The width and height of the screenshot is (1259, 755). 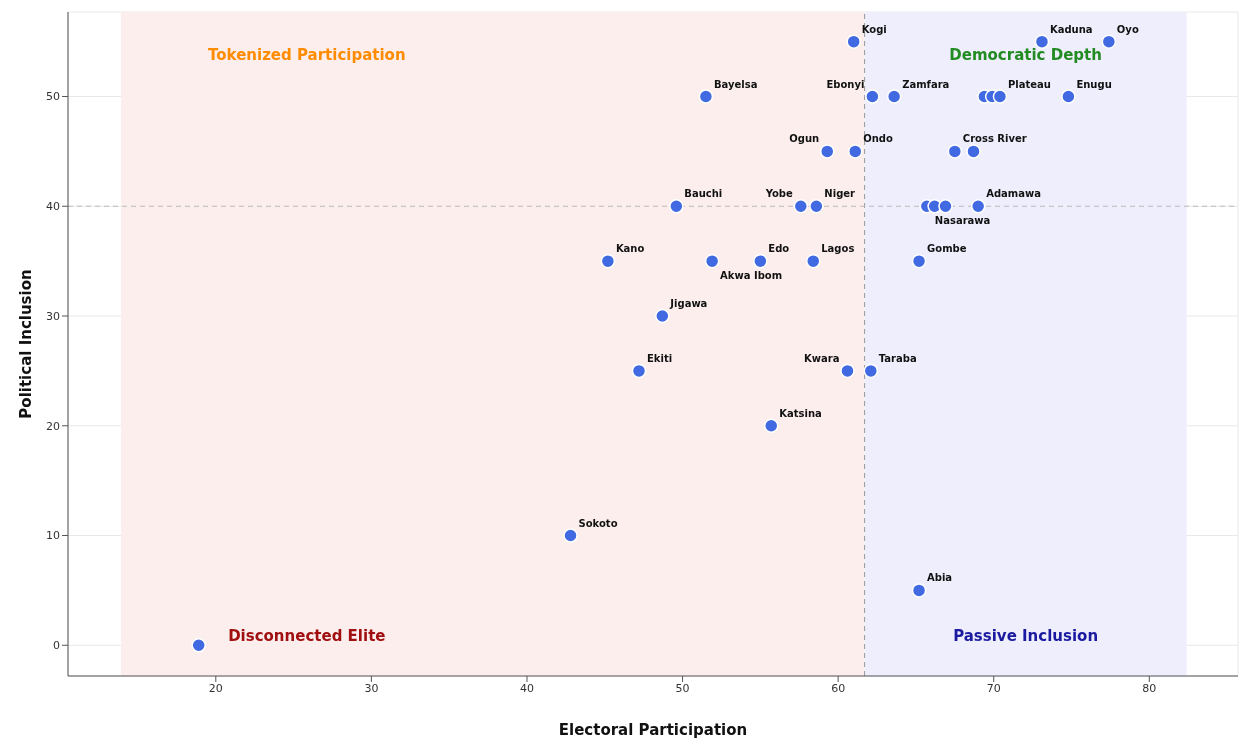 I want to click on annotation: Lagos, so click(x=838, y=249).